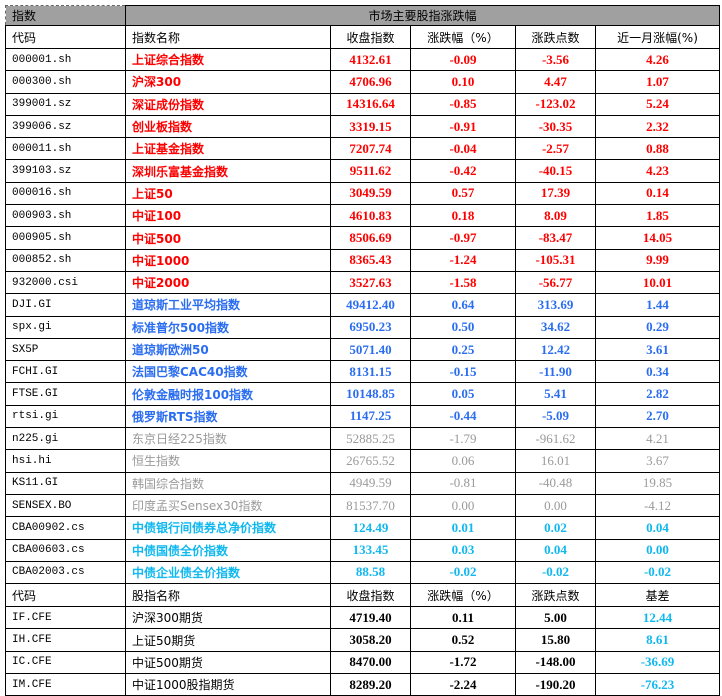 The width and height of the screenshot is (722, 696). What do you see at coordinates (657, 260) in the screenshot?
I see `month-change: 9.99` at bounding box center [657, 260].